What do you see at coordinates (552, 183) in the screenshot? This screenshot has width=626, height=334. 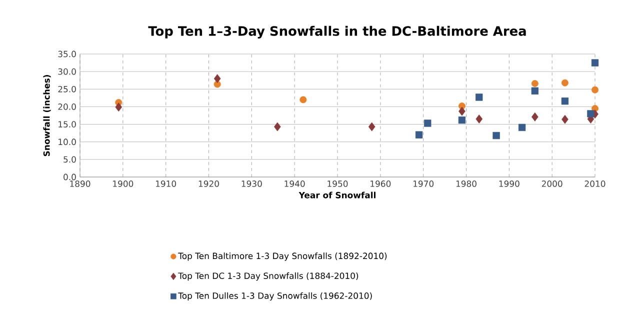 I see `x-tick-label: 2000` at bounding box center [552, 183].